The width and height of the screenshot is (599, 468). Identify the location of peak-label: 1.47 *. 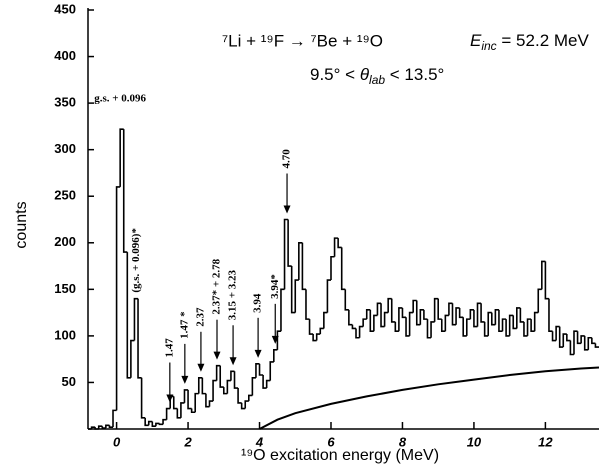
(184, 325).